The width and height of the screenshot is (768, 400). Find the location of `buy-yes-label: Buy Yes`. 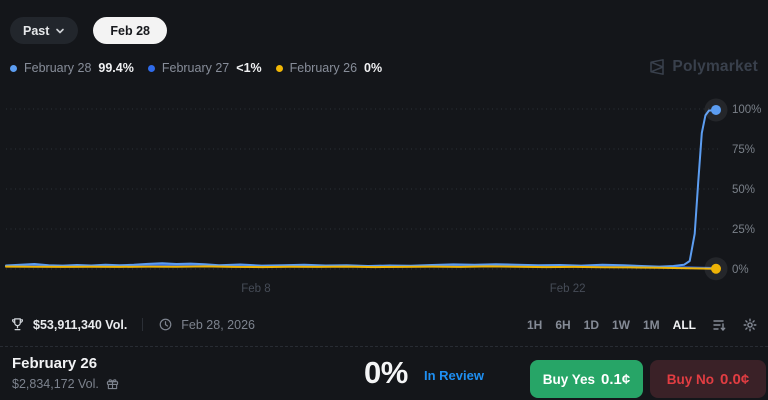

buy-yes-label: Buy Yes is located at coordinates (569, 379).